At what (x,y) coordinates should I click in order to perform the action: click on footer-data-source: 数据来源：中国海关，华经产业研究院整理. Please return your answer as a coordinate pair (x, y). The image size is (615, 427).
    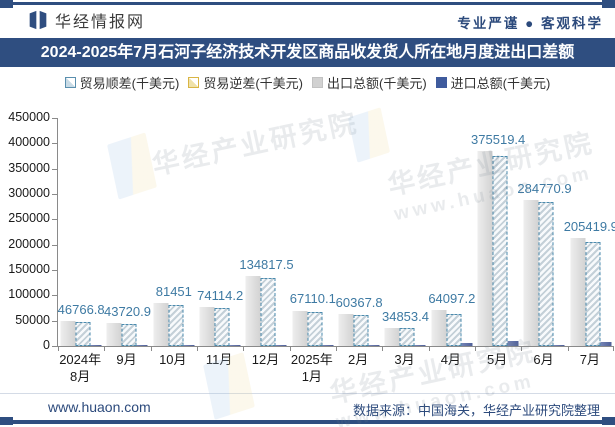
    Looking at the image, I should click on (476, 410).